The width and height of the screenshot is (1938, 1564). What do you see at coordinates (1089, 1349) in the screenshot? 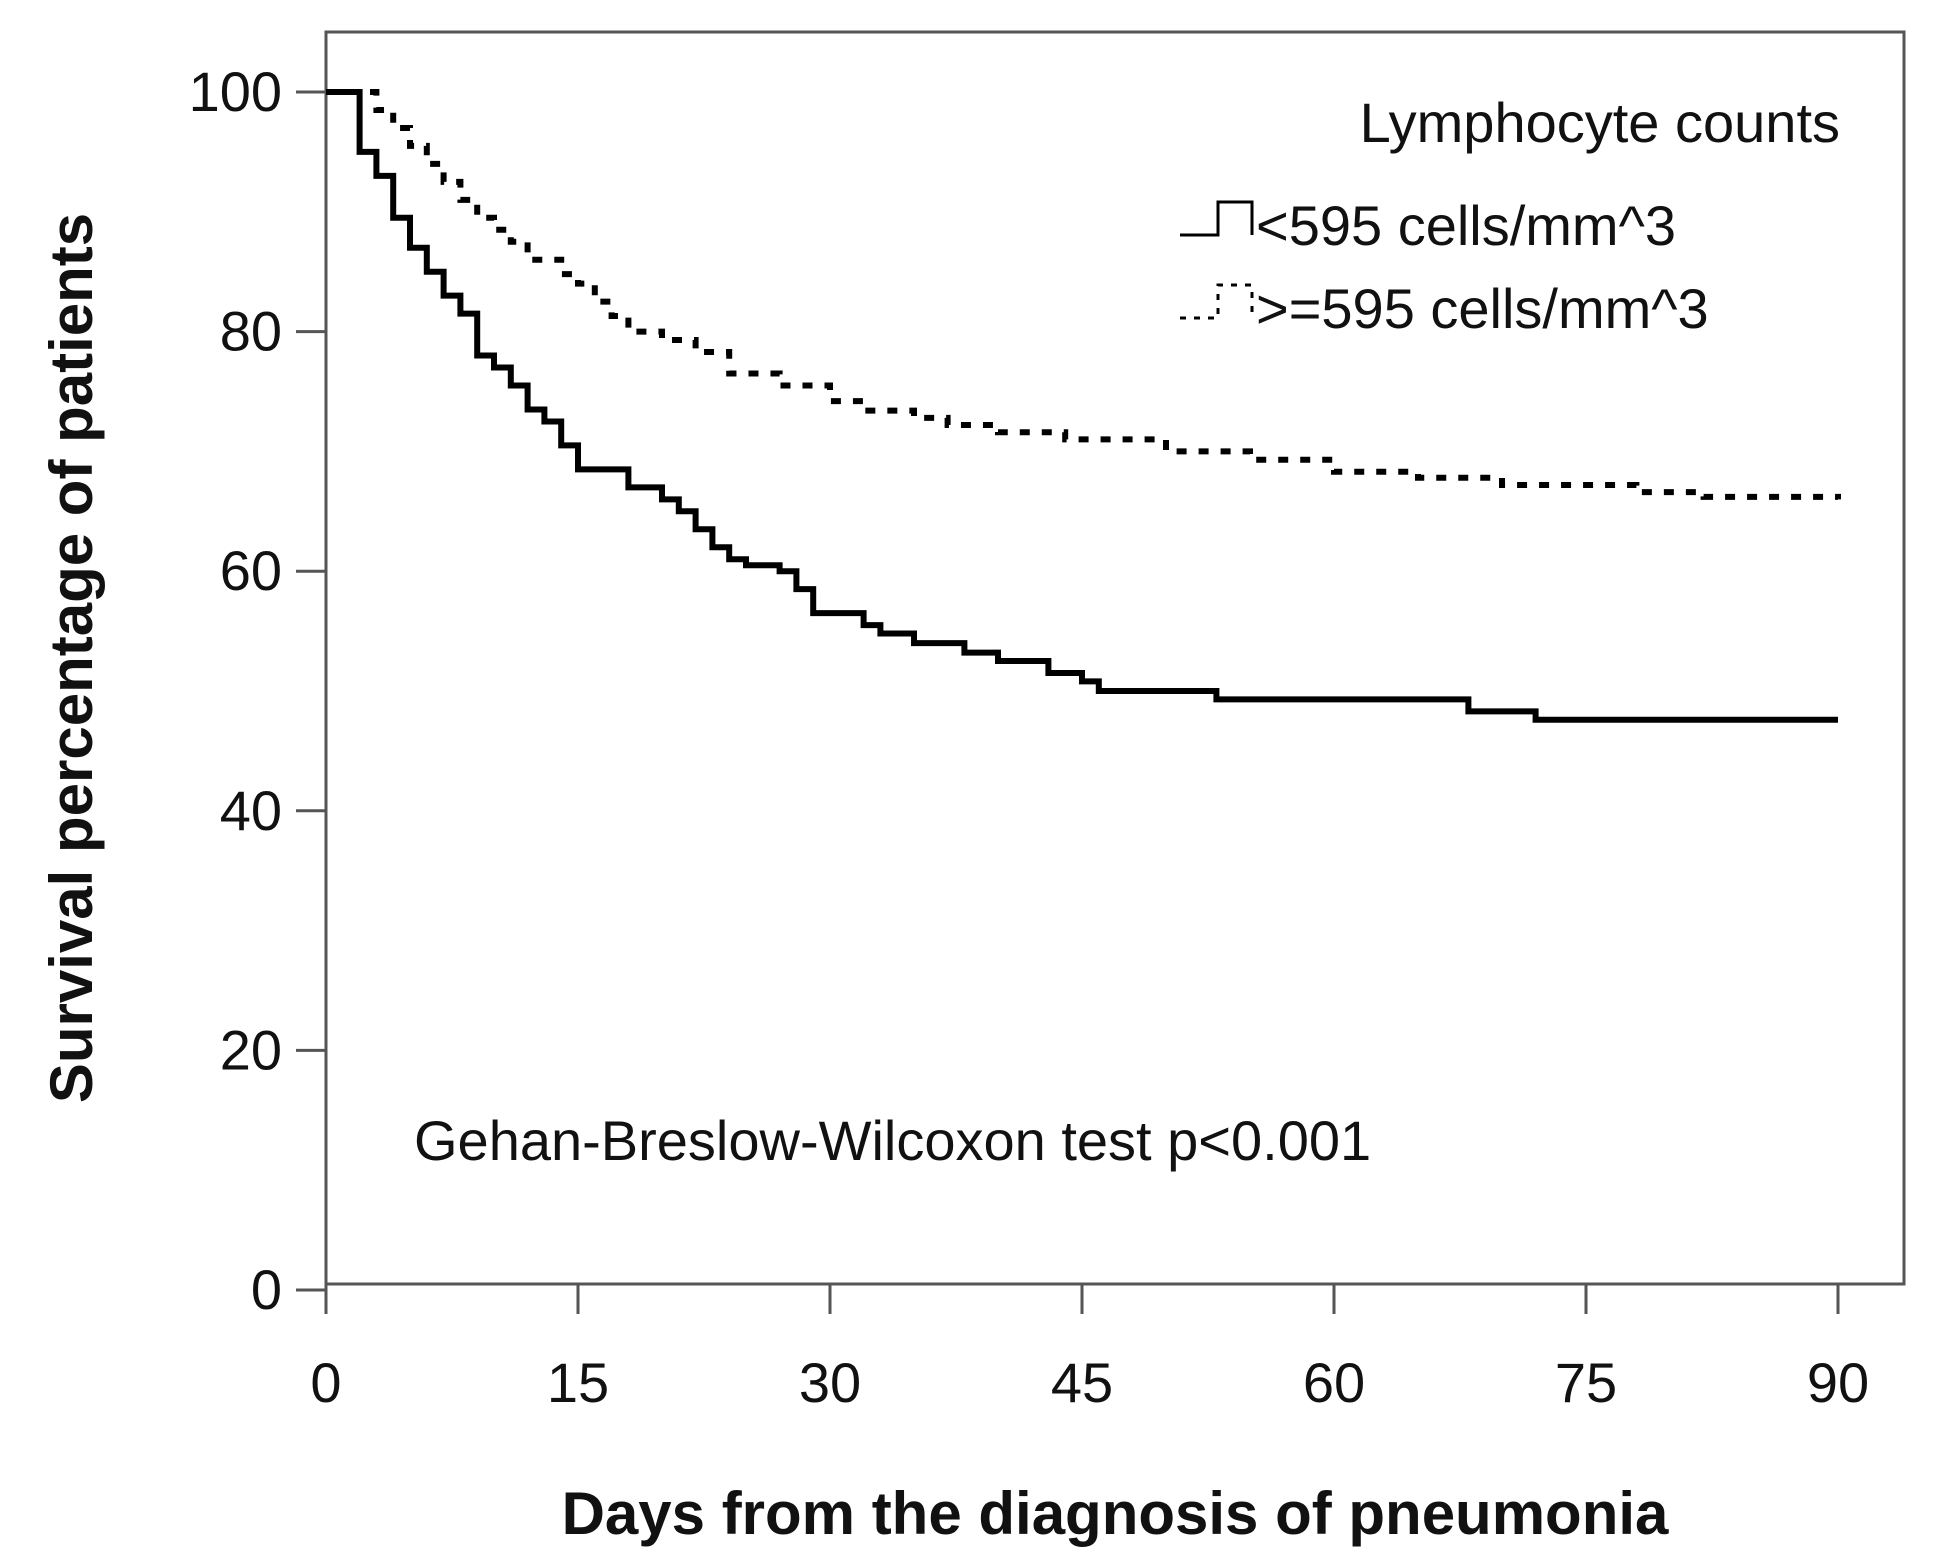
I see `x-axis: 0 15 30 45 60 75 90` at bounding box center [1089, 1349].